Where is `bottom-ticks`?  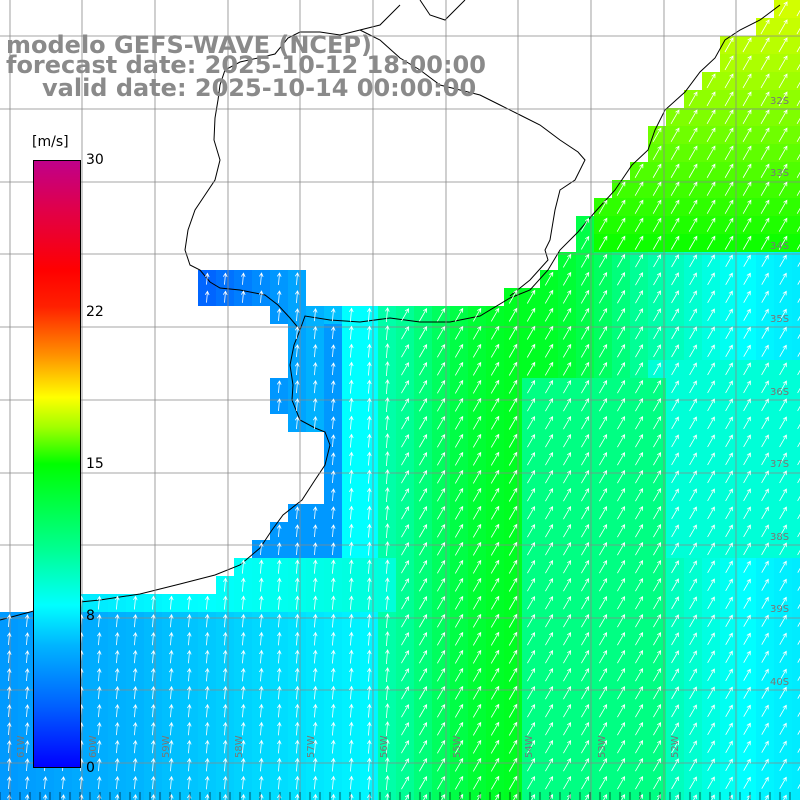
bottom-ticks is located at coordinates (395, 796).